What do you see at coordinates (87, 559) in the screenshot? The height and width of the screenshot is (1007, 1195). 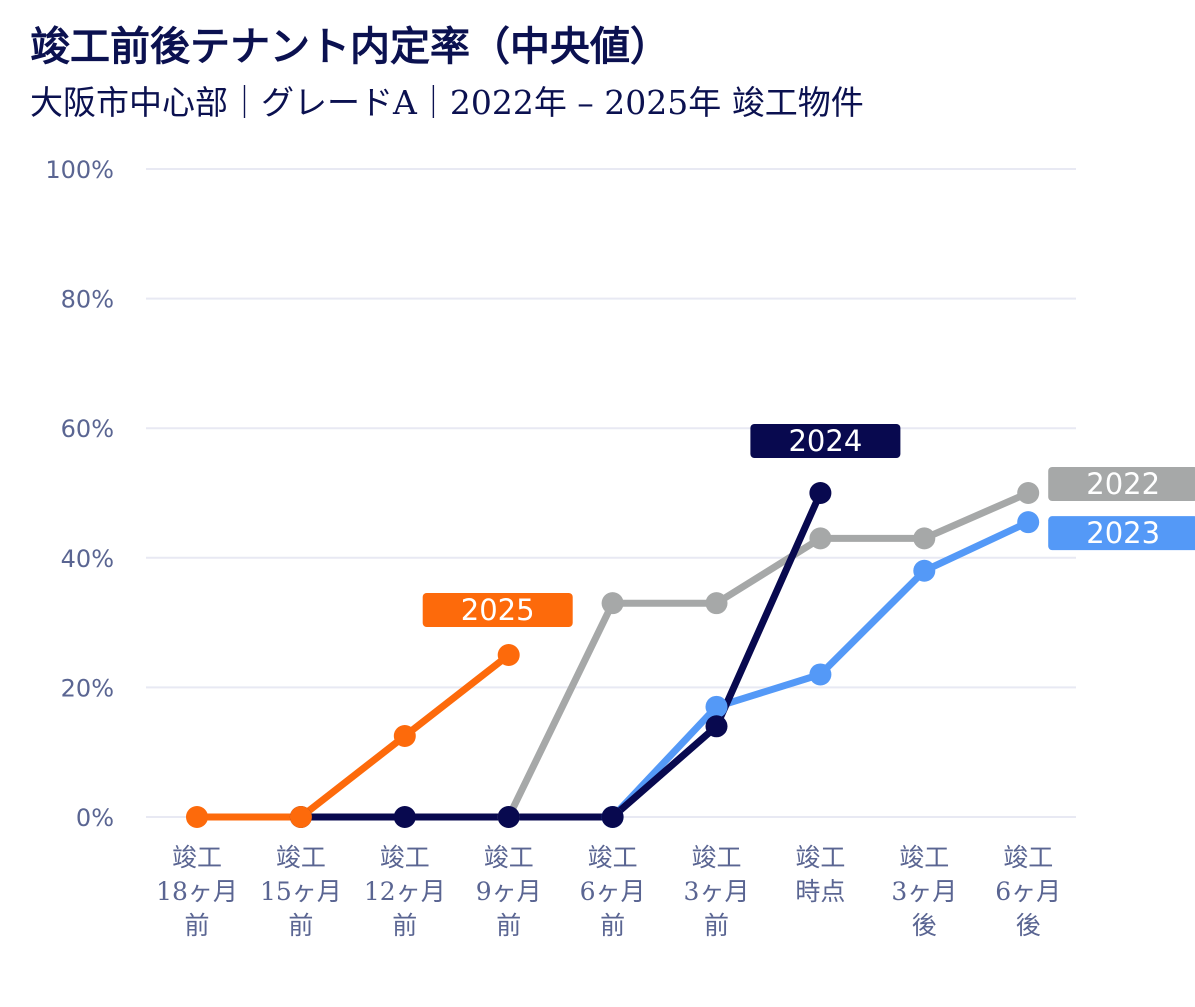 I see `y-tick-label: 40%` at bounding box center [87, 559].